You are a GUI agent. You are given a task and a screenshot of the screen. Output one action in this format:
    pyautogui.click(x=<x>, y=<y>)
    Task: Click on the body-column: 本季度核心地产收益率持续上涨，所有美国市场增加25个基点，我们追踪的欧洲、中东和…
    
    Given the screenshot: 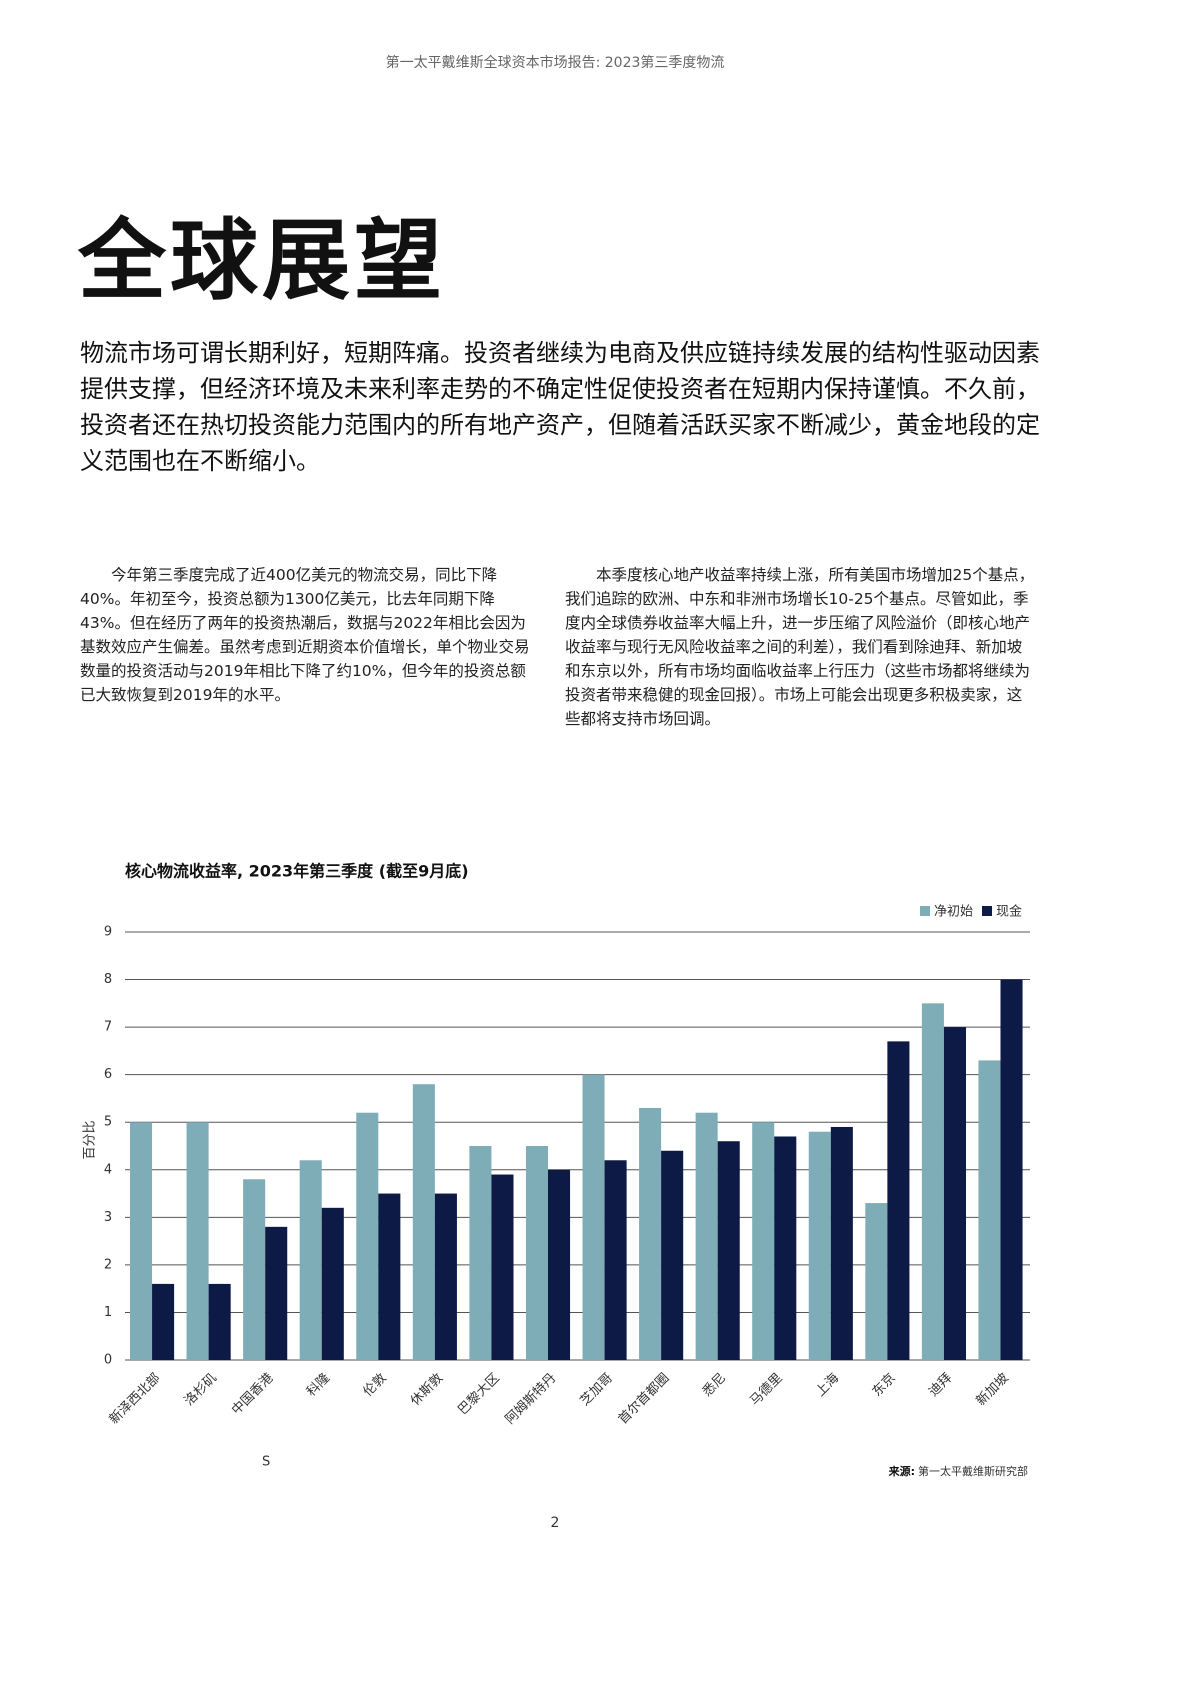 What is the action you would take?
    pyautogui.click(x=800, y=647)
    